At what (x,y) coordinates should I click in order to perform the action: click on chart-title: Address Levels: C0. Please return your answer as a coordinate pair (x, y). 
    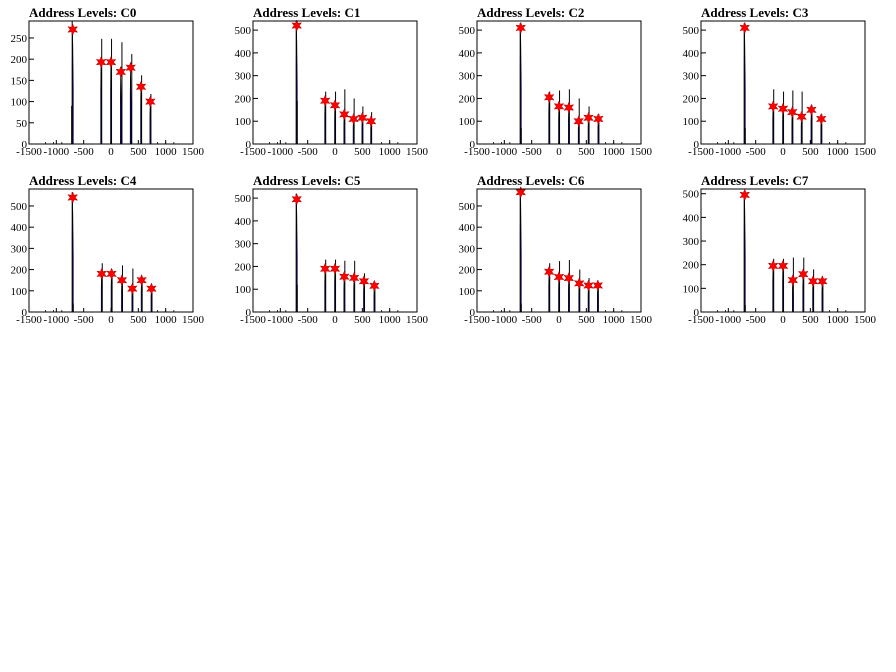
    Looking at the image, I should click on (82, 12).